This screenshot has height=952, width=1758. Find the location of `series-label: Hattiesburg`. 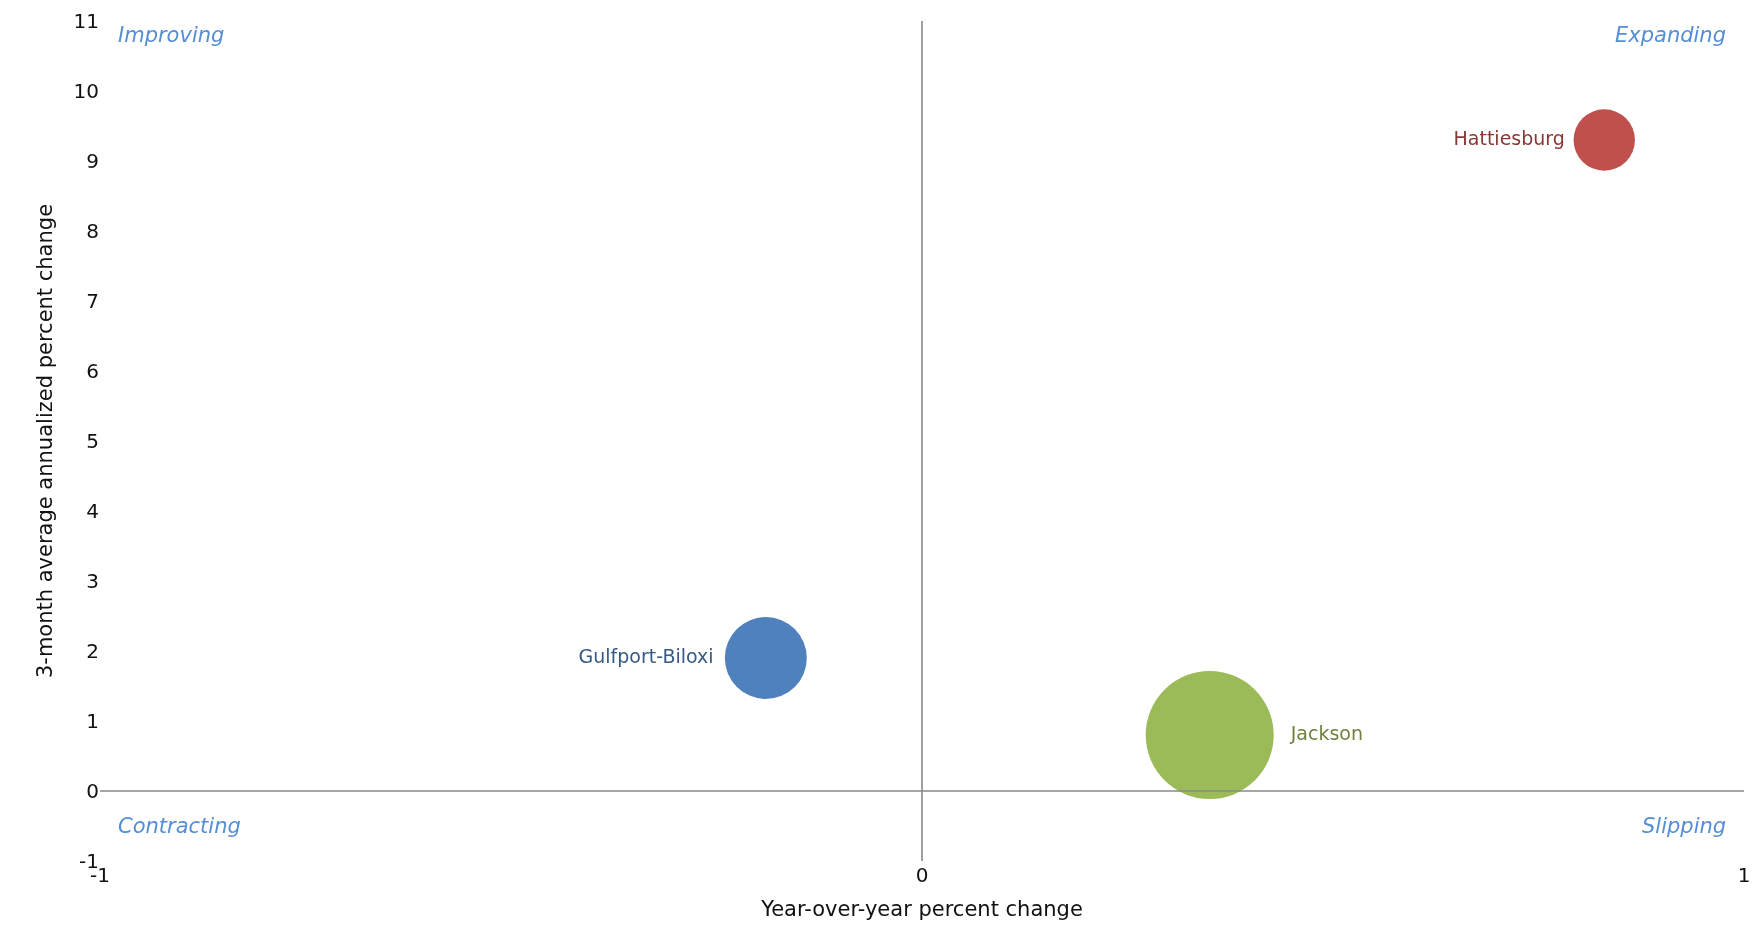

series-label: Hattiesburg is located at coordinates (1509, 137).